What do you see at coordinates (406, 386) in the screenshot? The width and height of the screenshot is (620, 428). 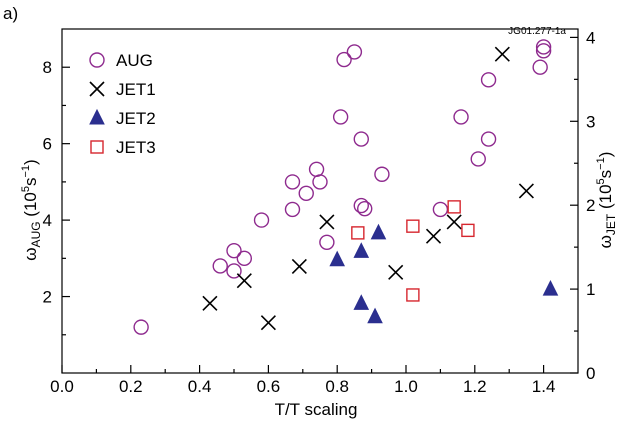 I see `x-tick-label: 1.0` at bounding box center [406, 386].